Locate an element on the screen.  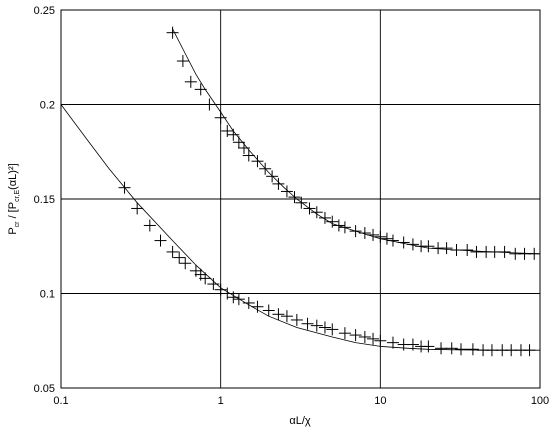
y-axis-title-main: P is located at coordinates (13, 230).